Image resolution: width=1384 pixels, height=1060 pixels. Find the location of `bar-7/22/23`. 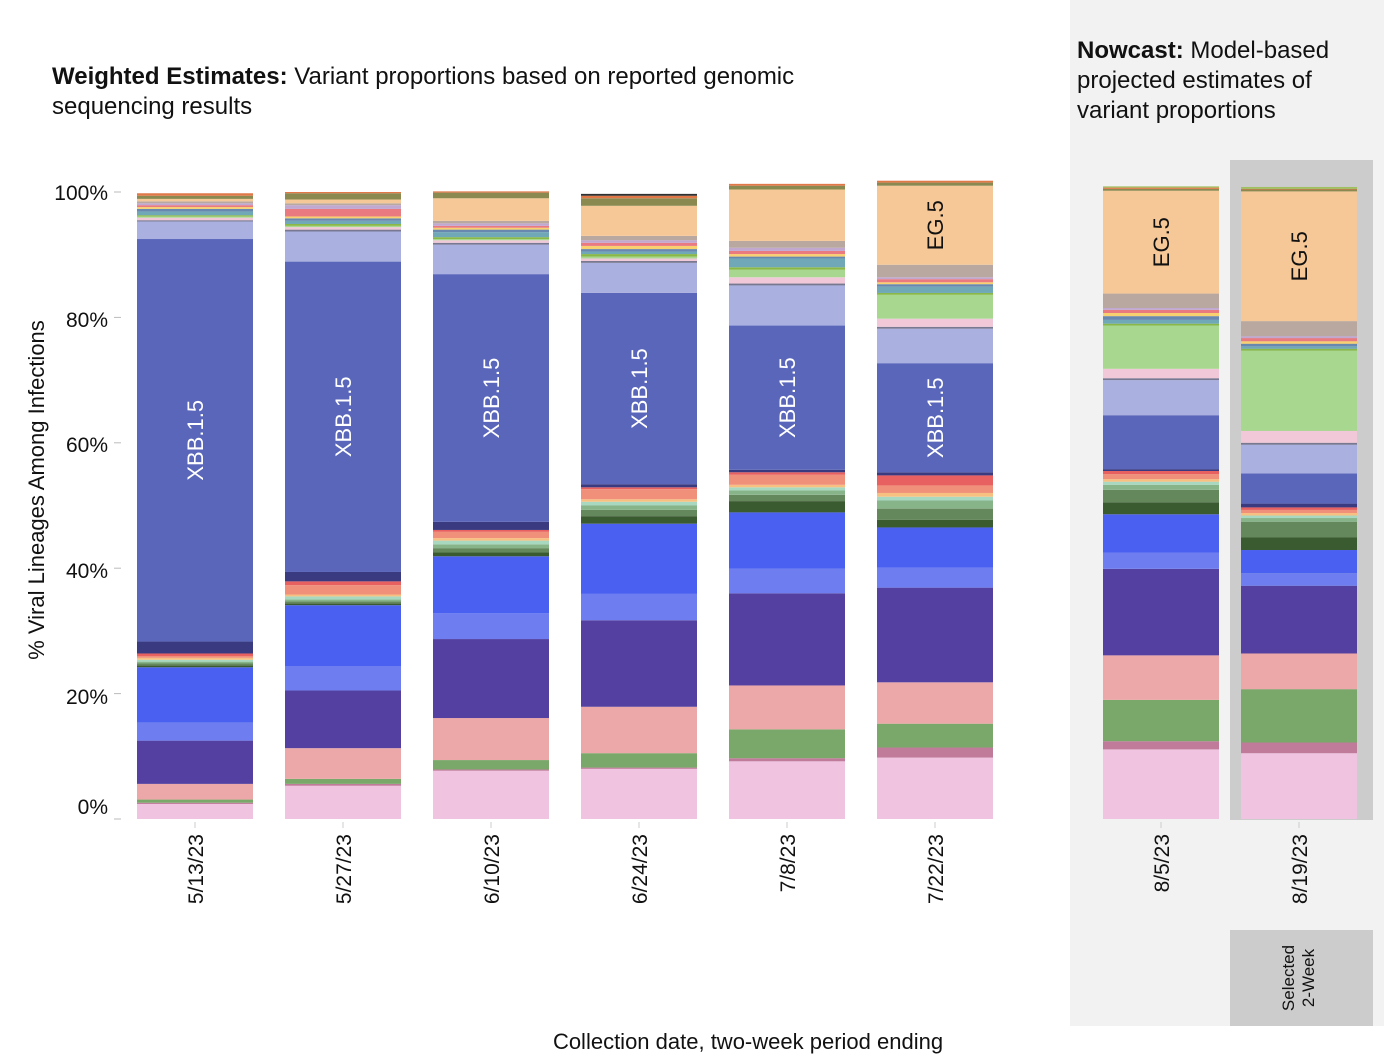

bar-7/22/23 is located at coordinates (935, 499).